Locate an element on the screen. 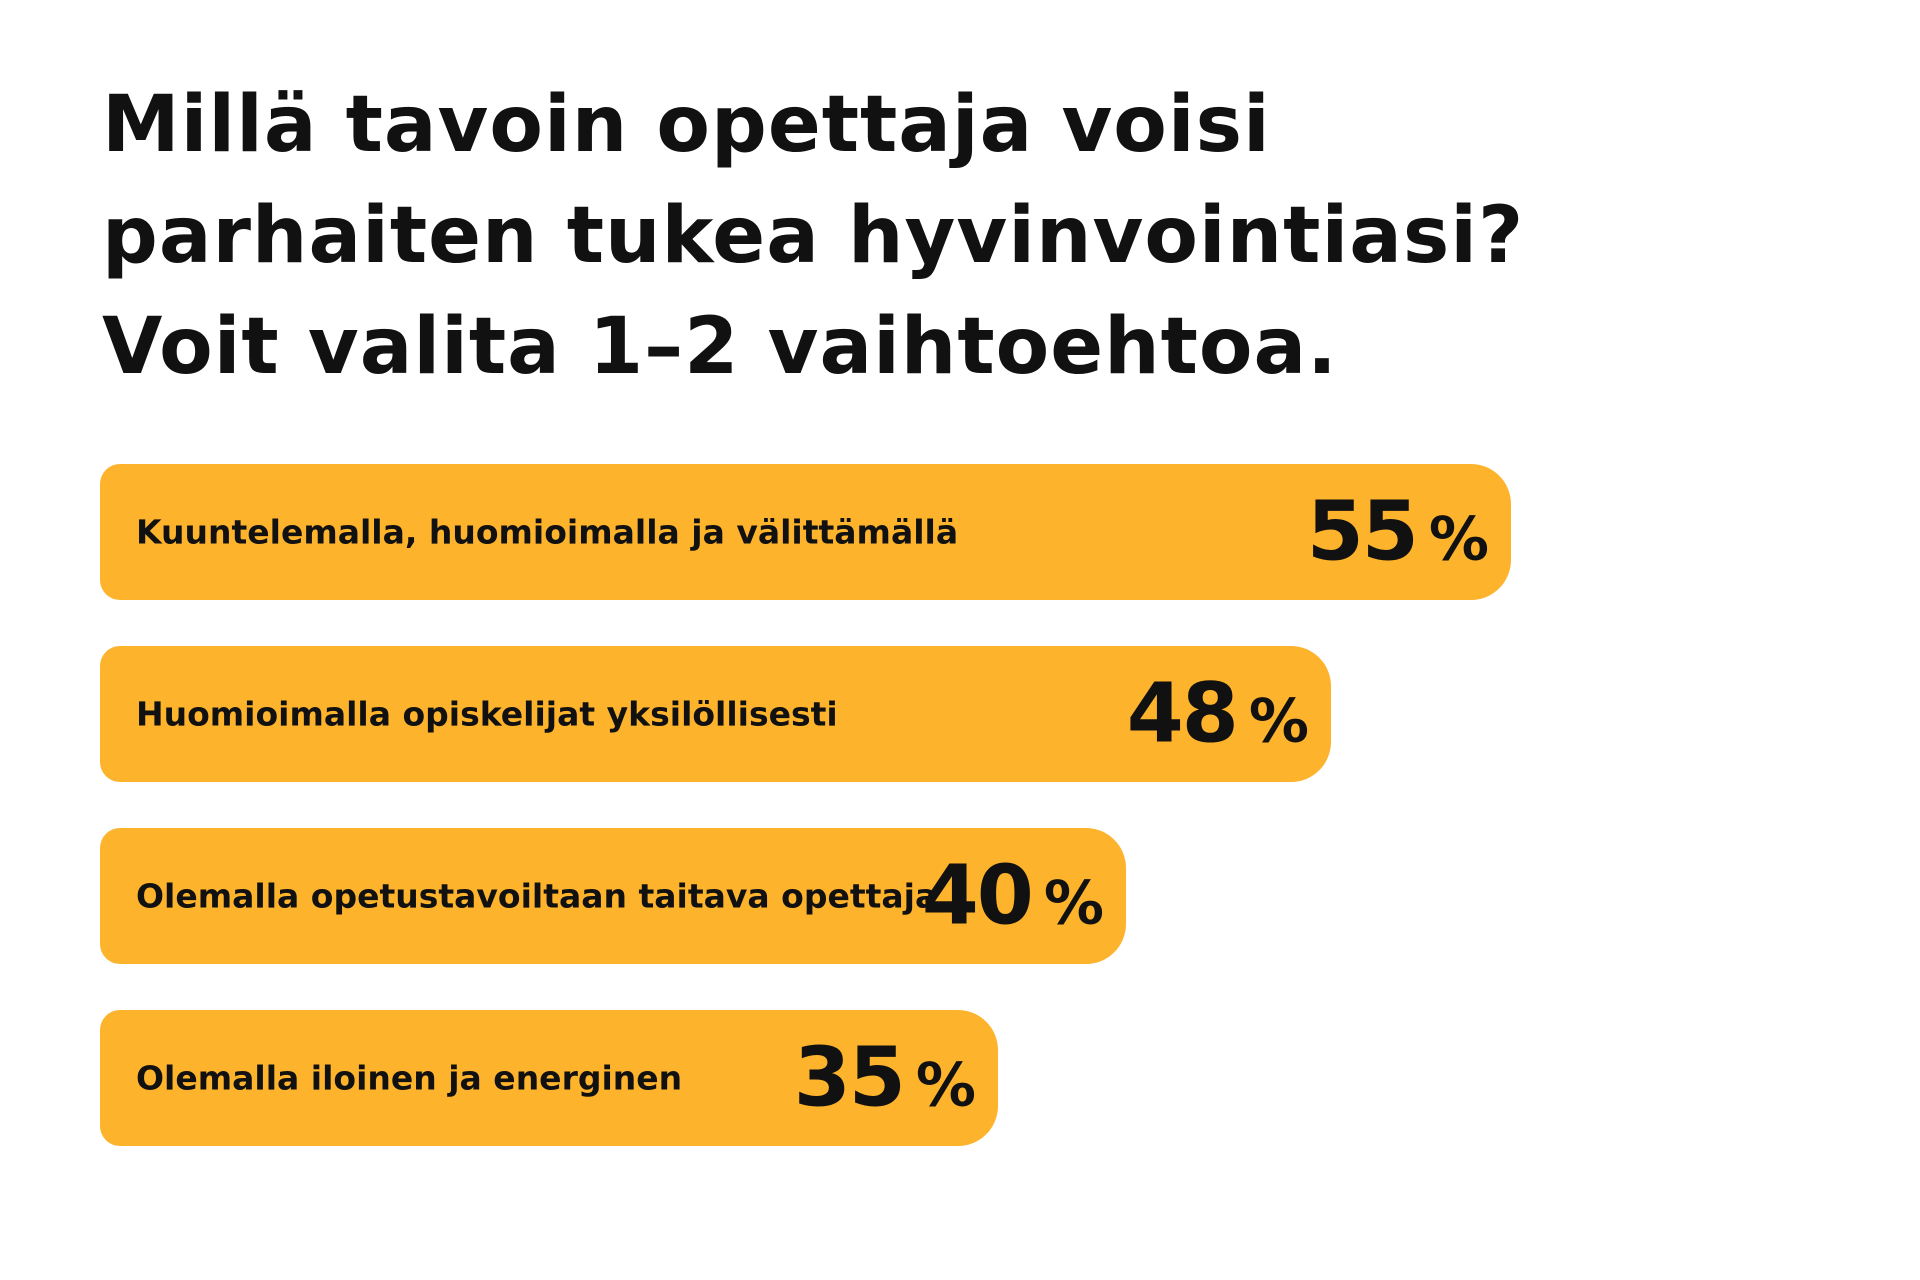  bar-value-4: 35% is located at coordinates (885, 1078).